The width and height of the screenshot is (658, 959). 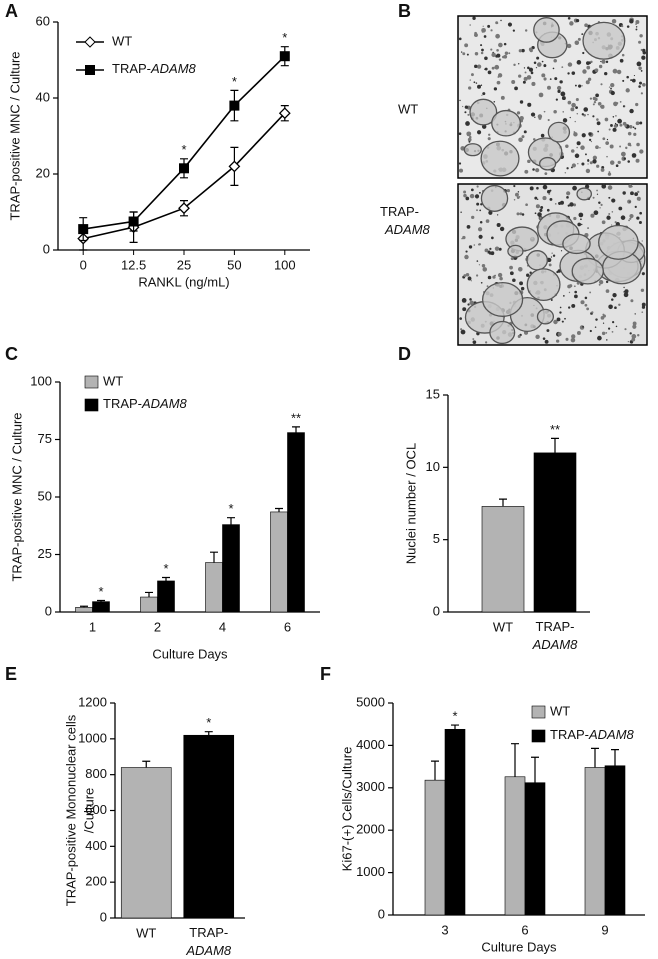 I want to click on y-axis-label: TRAP-positive Mononuclear cells, so click(x=70, y=810).